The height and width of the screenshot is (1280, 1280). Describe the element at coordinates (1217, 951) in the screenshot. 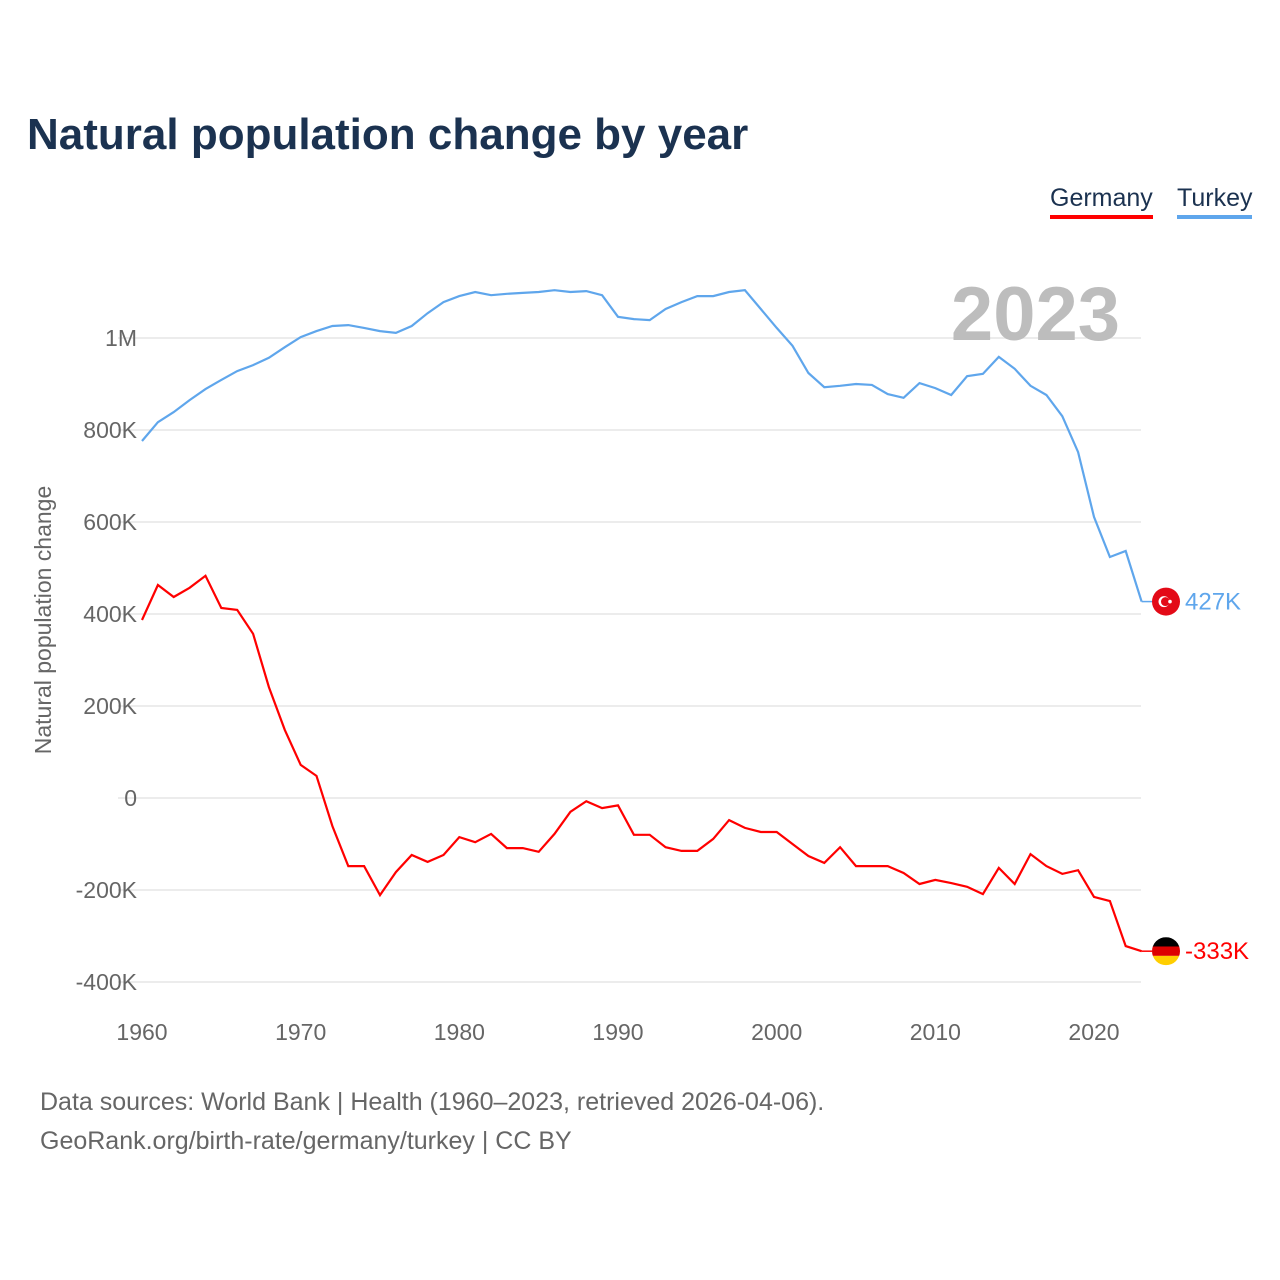

I see `end-label-germany: -333K` at that location.